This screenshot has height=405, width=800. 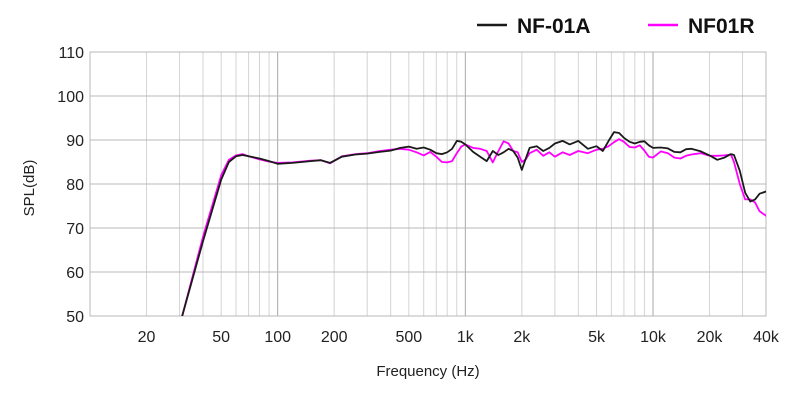 What do you see at coordinates (70, 97) in the screenshot?
I see `y-tick-label: 100` at bounding box center [70, 97].